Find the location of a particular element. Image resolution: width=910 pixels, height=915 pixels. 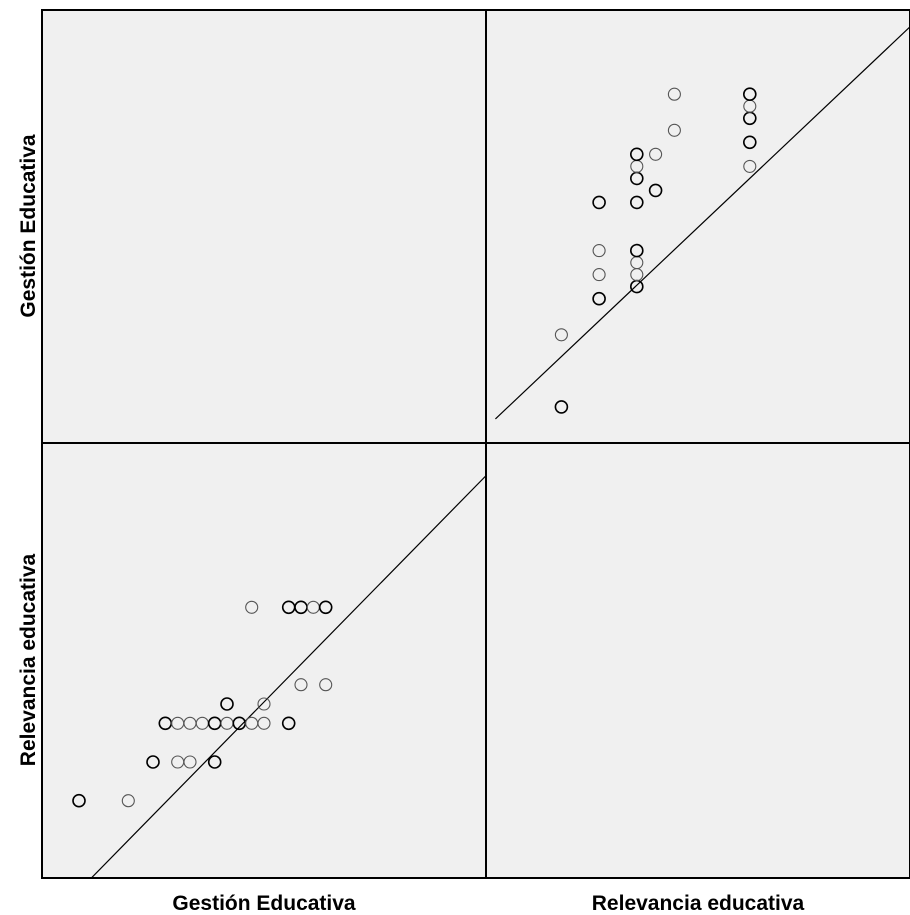

row-label-relevancia: Relevancia educativa is located at coordinates (28, 659).